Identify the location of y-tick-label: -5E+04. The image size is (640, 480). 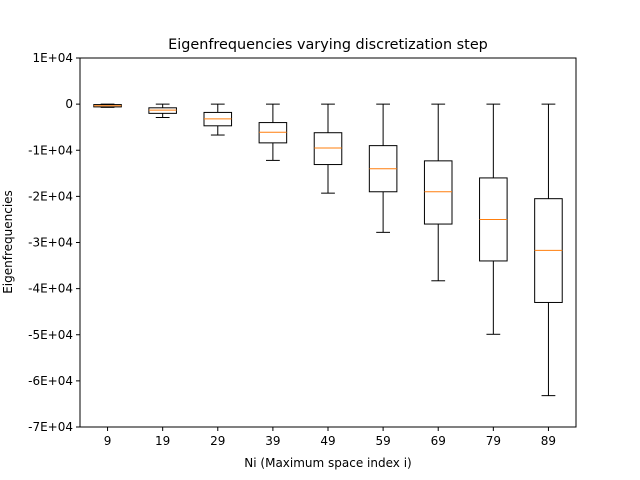
(50, 335).